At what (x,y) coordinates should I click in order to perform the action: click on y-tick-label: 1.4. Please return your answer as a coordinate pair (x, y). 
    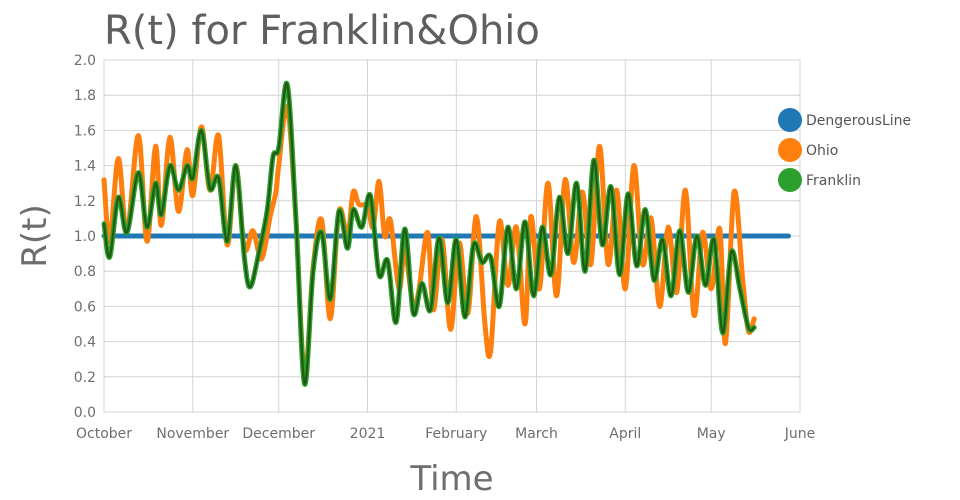
    Looking at the image, I should click on (85, 167).